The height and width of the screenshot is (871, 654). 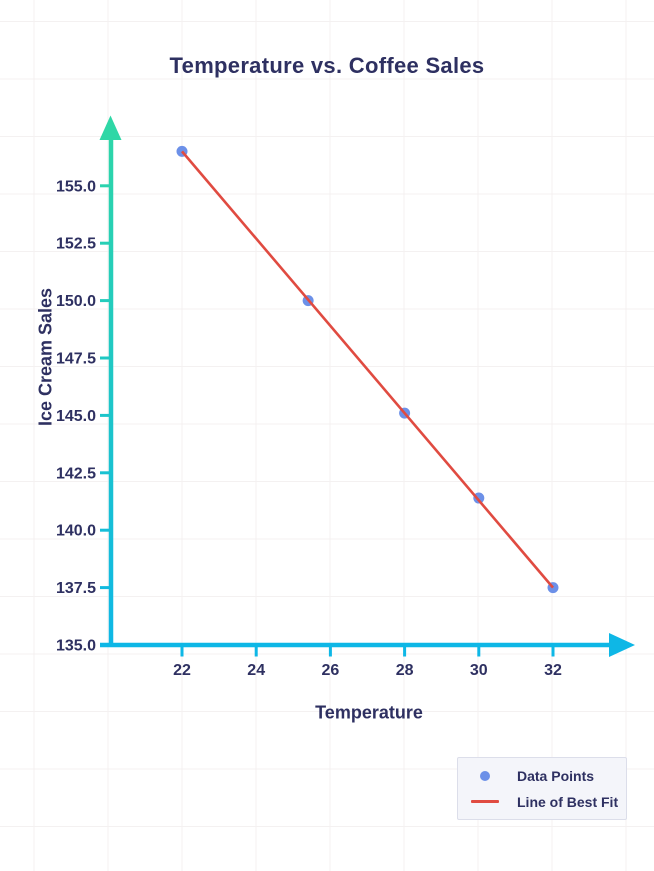 What do you see at coordinates (76, 186) in the screenshot?
I see `y-tick-label: 155.0` at bounding box center [76, 186].